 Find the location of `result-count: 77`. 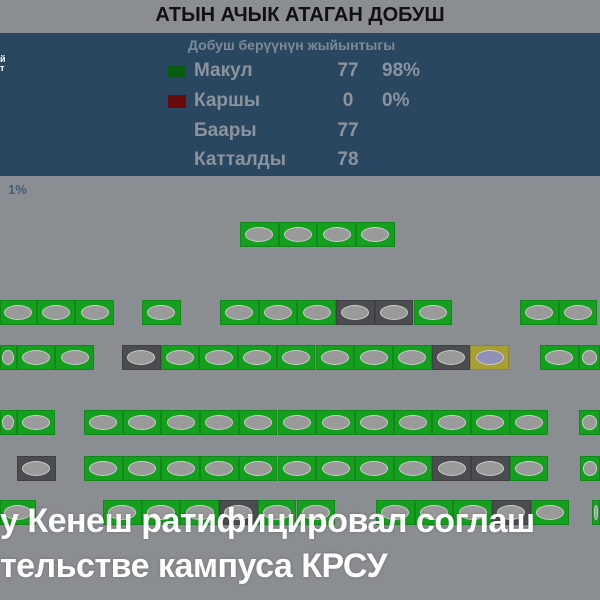

result-count: 77 is located at coordinates (348, 130).